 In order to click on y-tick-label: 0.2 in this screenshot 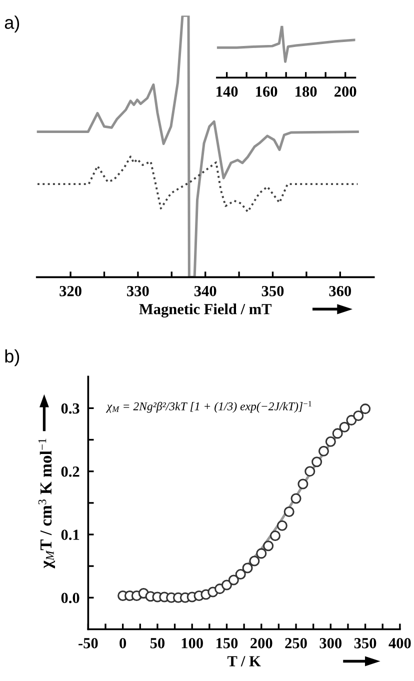, I will do `click(70, 471)`.